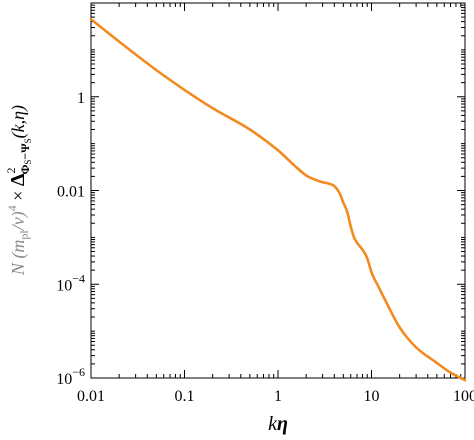 The width and height of the screenshot is (474, 440). Describe the element at coordinates (185, 396) in the screenshot. I see `x-tick-label: 0.1` at that location.